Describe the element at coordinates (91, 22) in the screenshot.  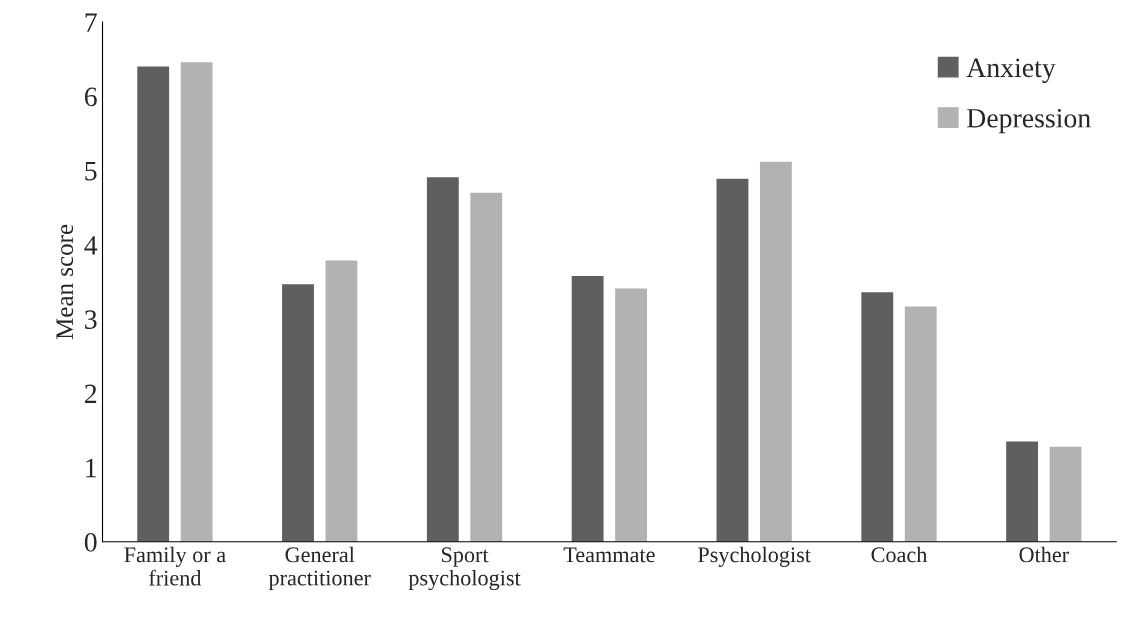
I see `y-tick-label: 7` at that location.